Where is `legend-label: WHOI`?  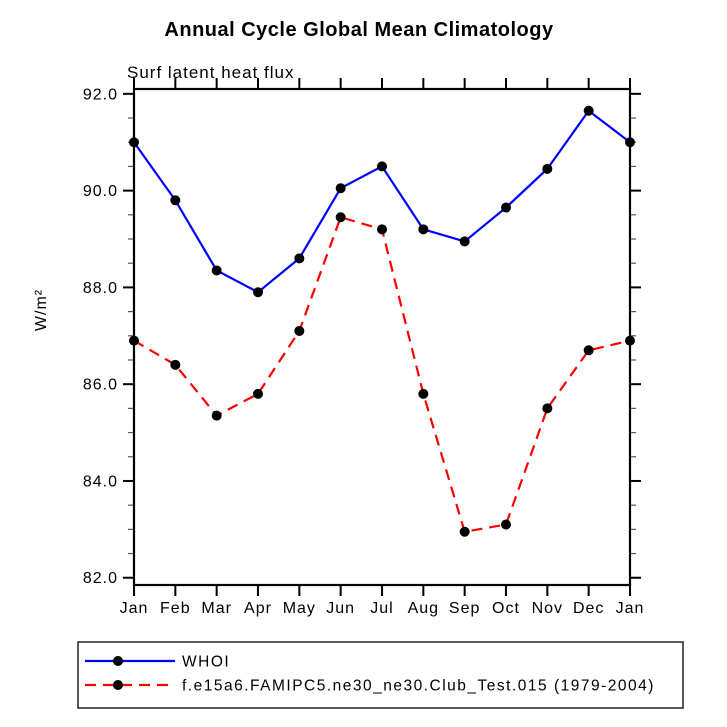 legend-label: WHOI is located at coordinates (206, 662).